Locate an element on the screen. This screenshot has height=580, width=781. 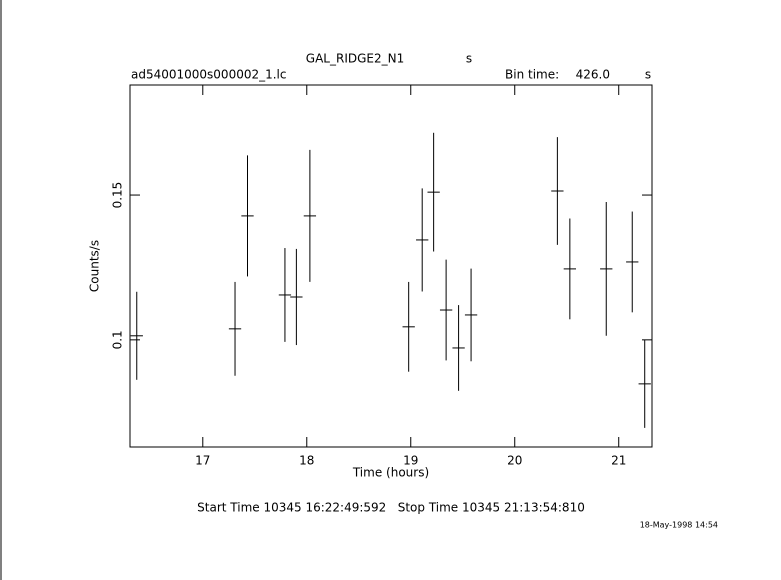
bin-time-unit: s is located at coordinates (648, 75).